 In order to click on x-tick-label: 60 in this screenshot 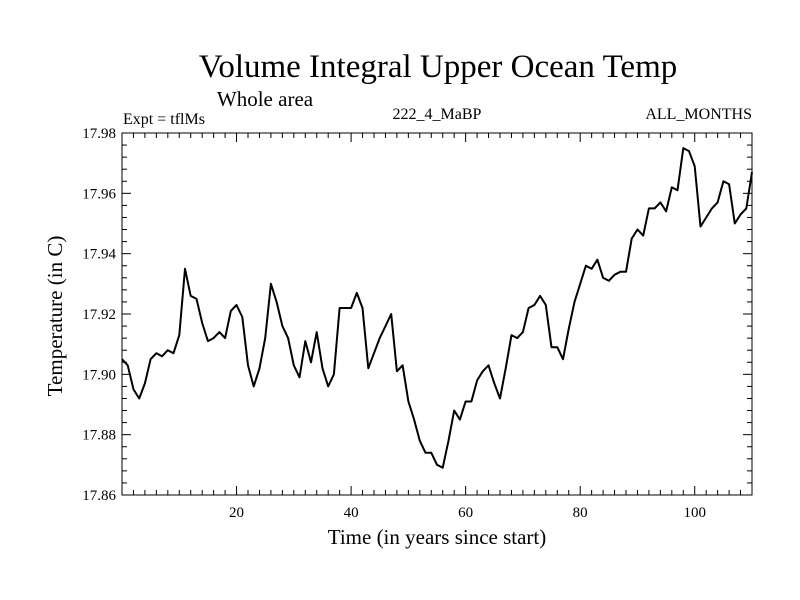, I will do `click(465, 513)`.